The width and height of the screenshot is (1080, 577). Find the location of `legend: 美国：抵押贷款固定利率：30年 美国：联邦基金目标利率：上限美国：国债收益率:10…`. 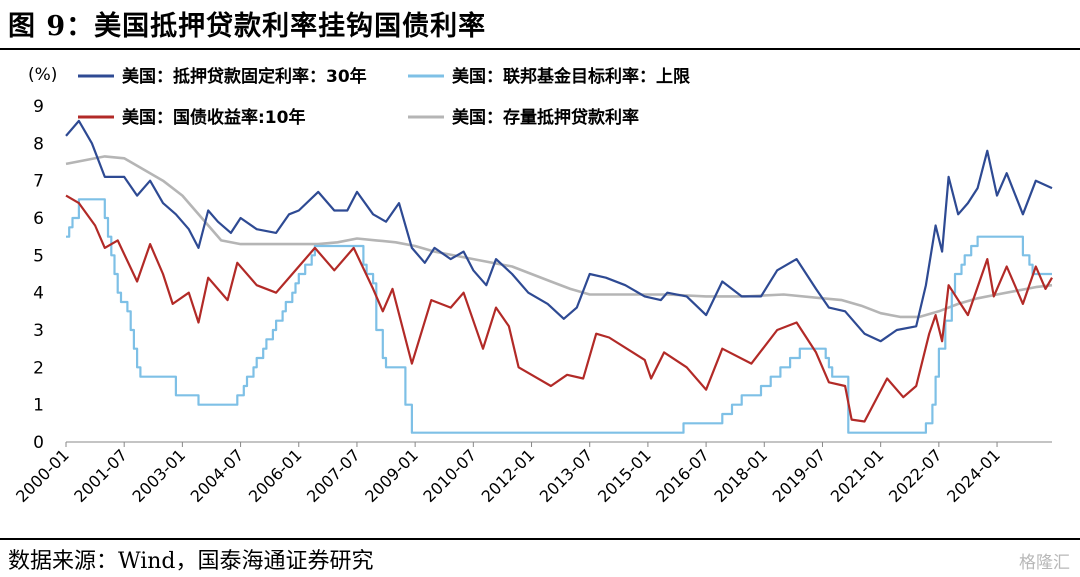

legend: 美国：抵押贷款固定利率：30年 美国：联邦基金目标利率：上限美国：国债收益率:10… is located at coordinates (384, 97).